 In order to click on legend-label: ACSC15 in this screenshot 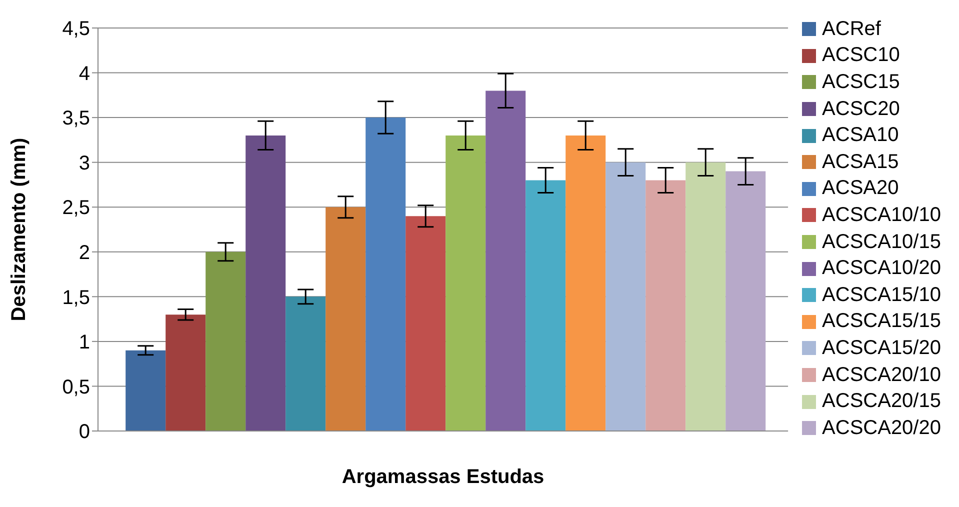, I will do `click(861, 82)`.